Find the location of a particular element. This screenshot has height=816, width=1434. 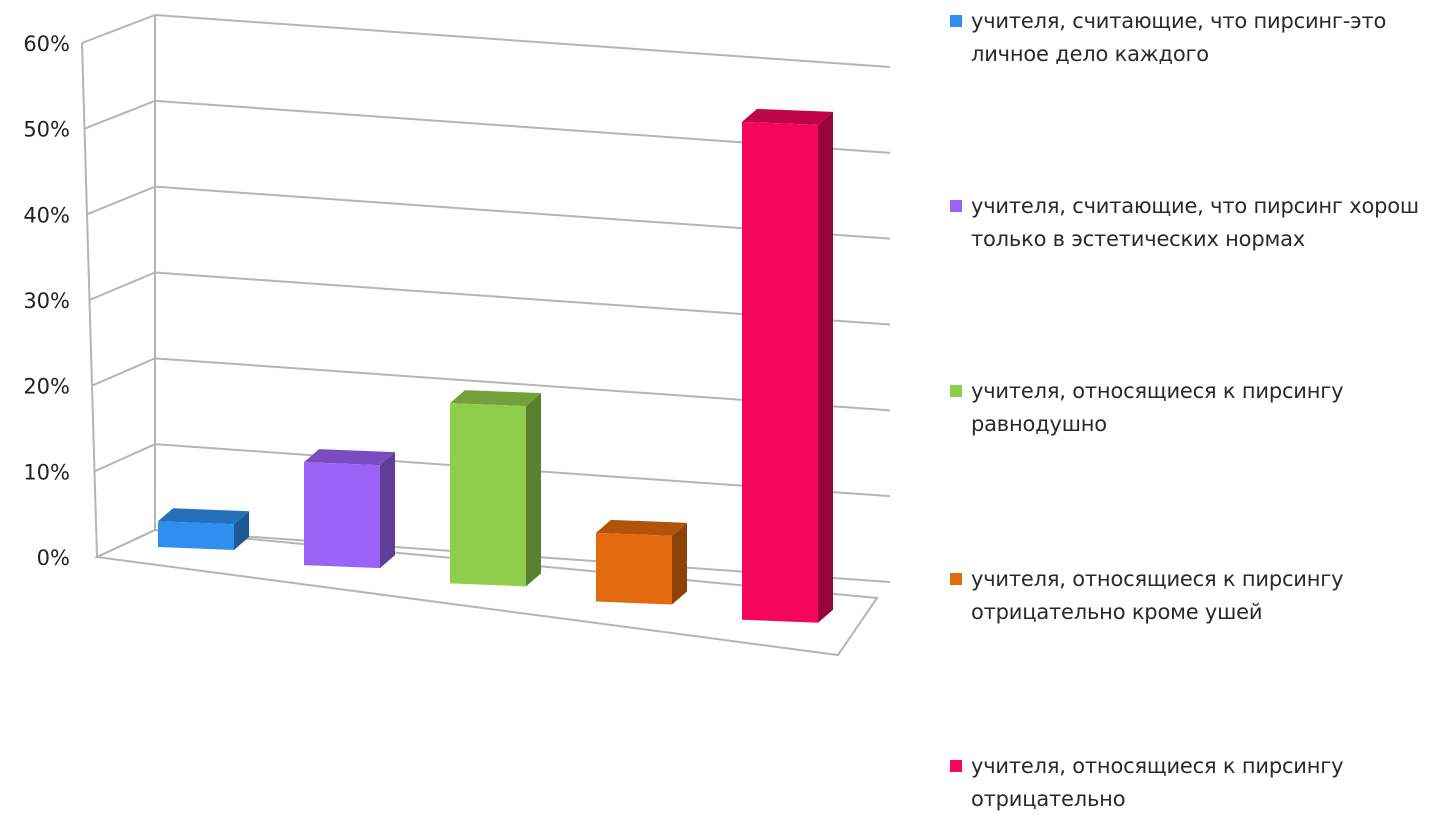

y-tick-label: 20% is located at coordinates (46, 387).